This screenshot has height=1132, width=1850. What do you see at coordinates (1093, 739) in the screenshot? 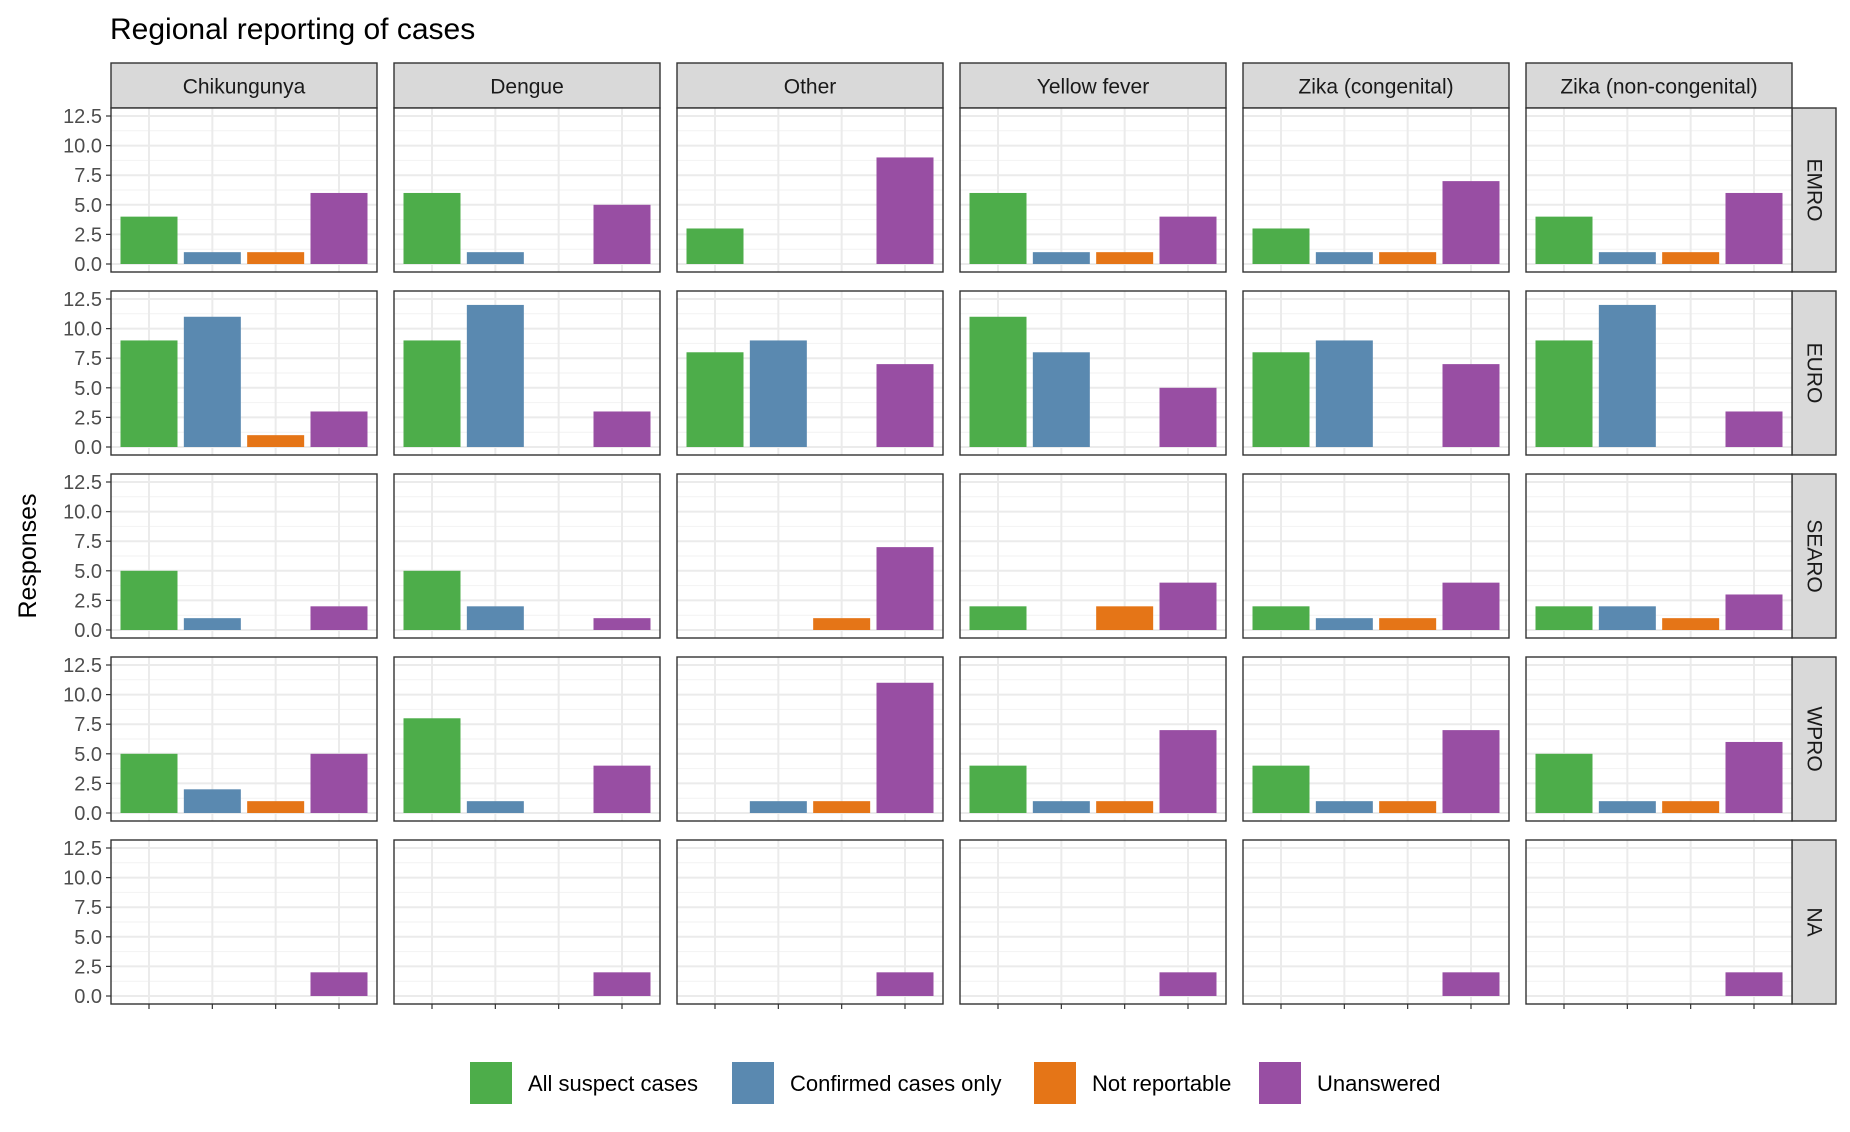
I see `panel-wpro-yellow-fever` at bounding box center [1093, 739].